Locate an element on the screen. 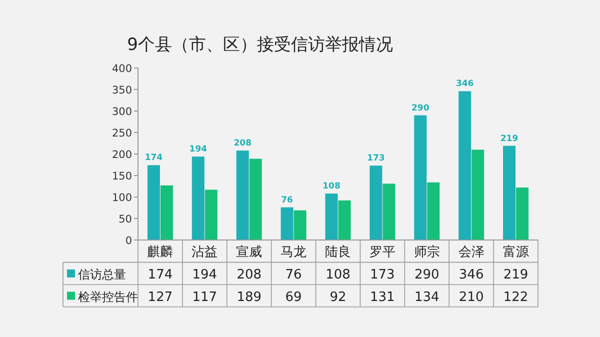 Image resolution: width=600 pixels, height=337 pixels. data-label: 122 is located at coordinates (515, 297).